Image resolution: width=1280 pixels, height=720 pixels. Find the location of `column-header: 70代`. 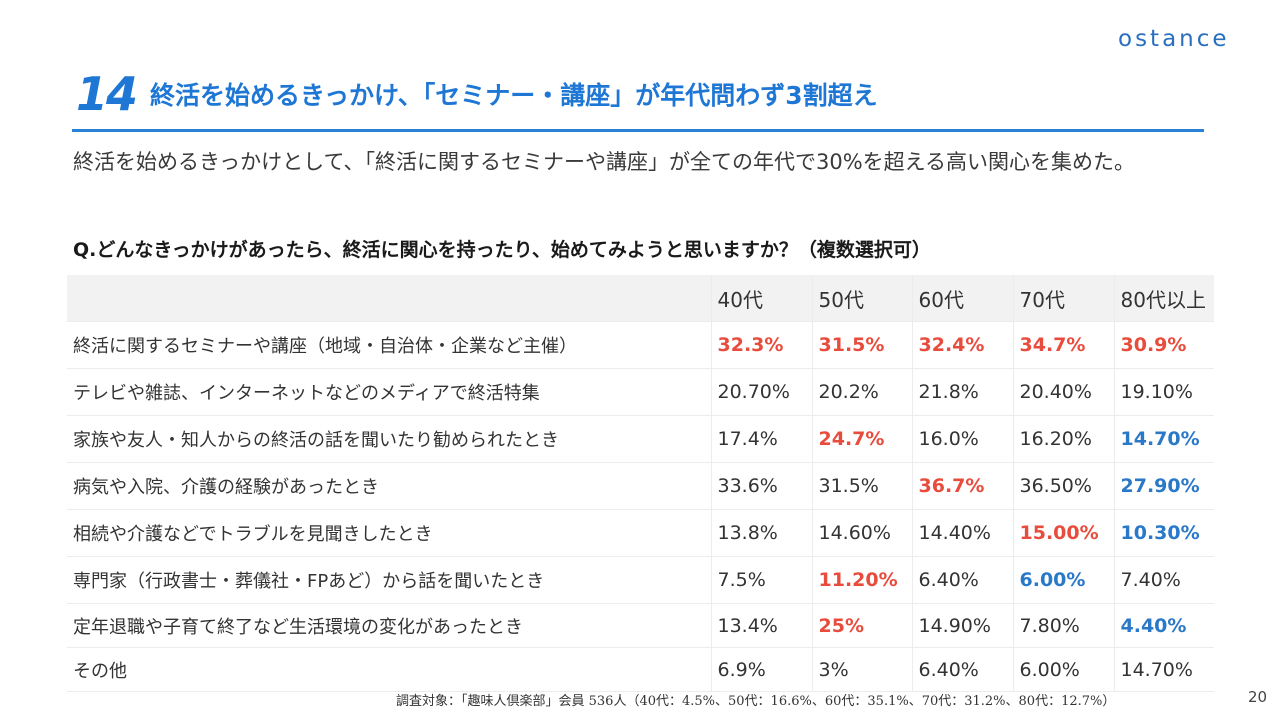

column-header: 70代 is located at coordinates (1064, 298).